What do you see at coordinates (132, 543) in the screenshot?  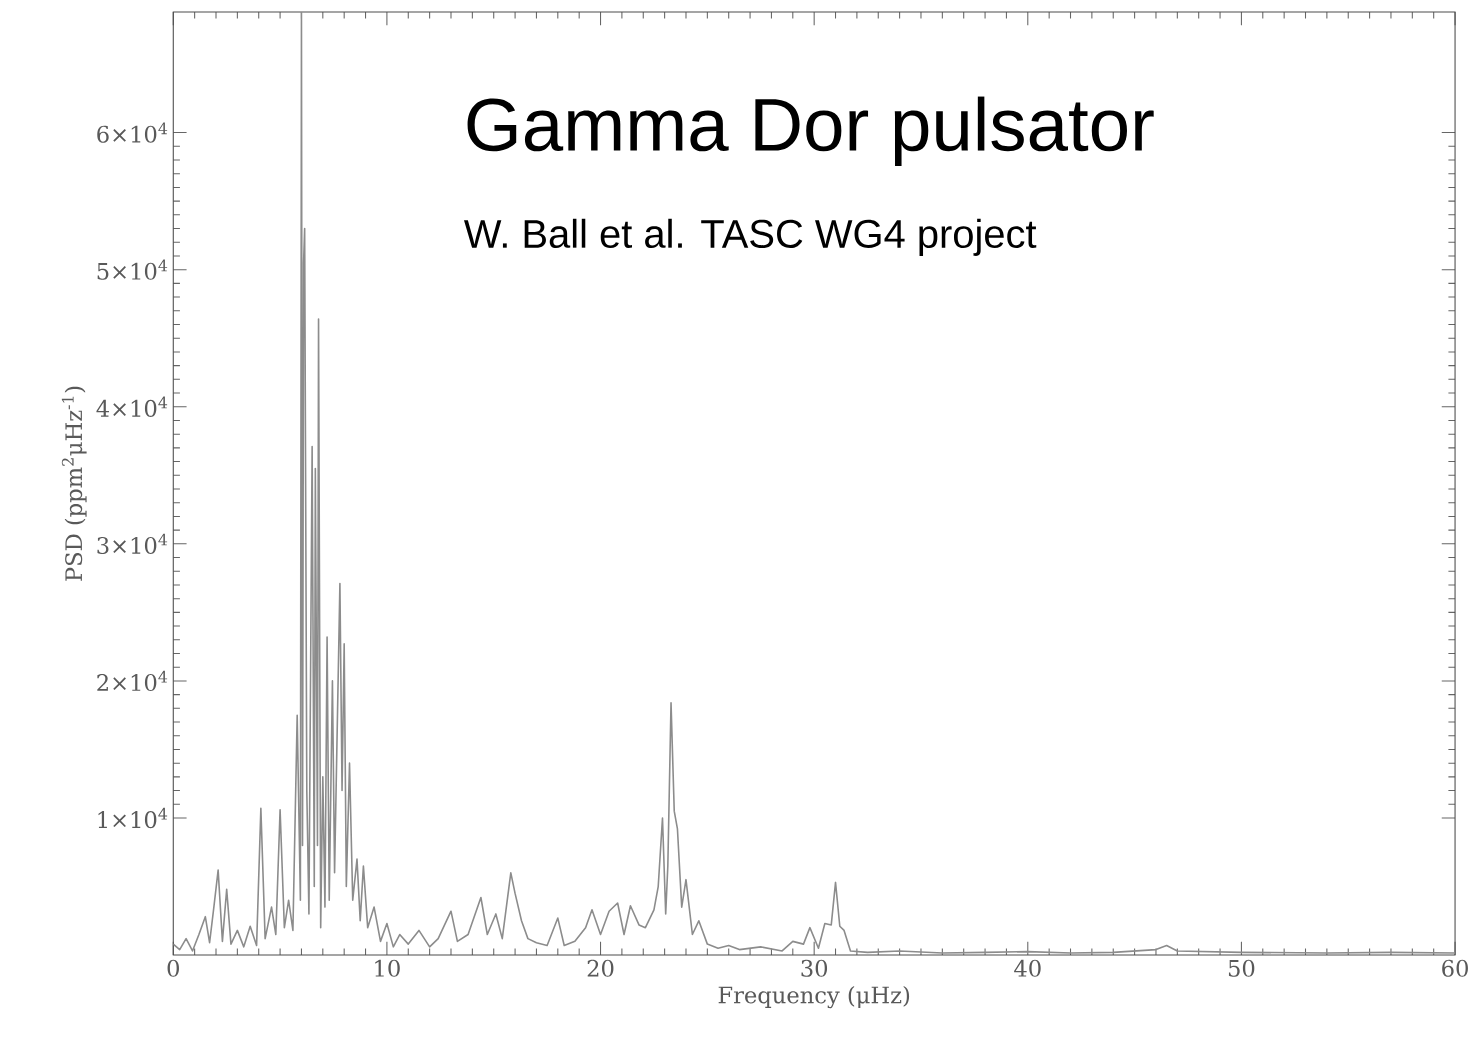 I see `y-tick-label: 3×10$^{4}$` at bounding box center [132, 543].